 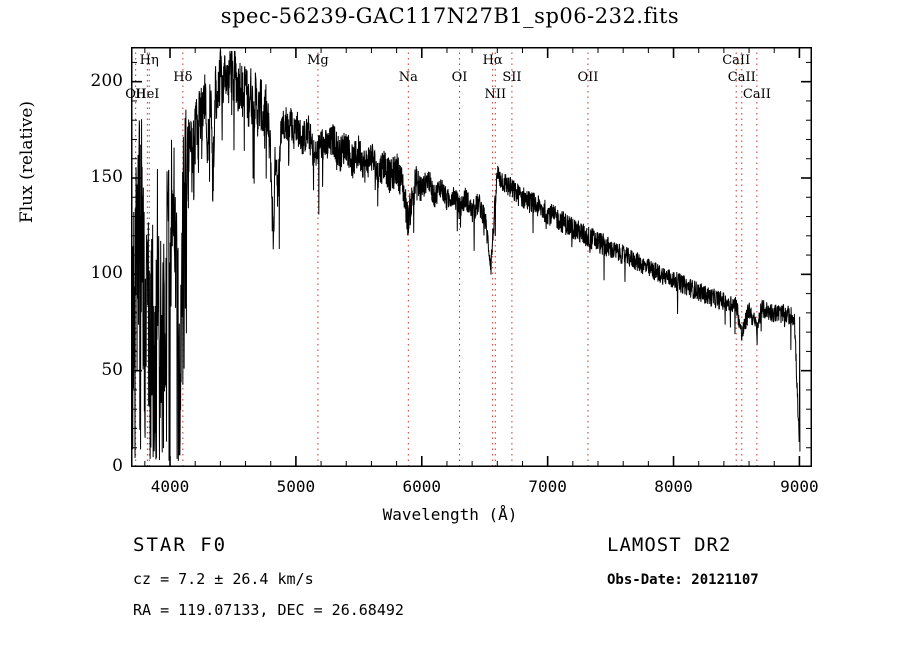 What do you see at coordinates (147, 94) in the screenshot?
I see `spectral-line-label: HeI` at bounding box center [147, 94].